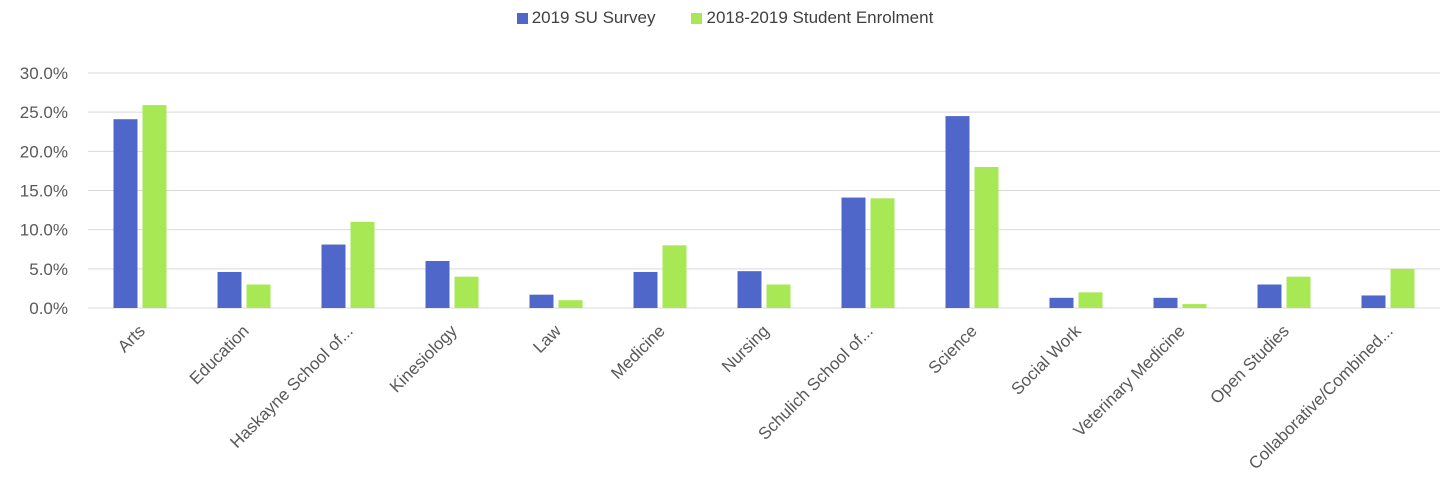 The height and width of the screenshot is (503, 1450). I want to click on x-tick-label: Kinesiology, so click(423, 358).